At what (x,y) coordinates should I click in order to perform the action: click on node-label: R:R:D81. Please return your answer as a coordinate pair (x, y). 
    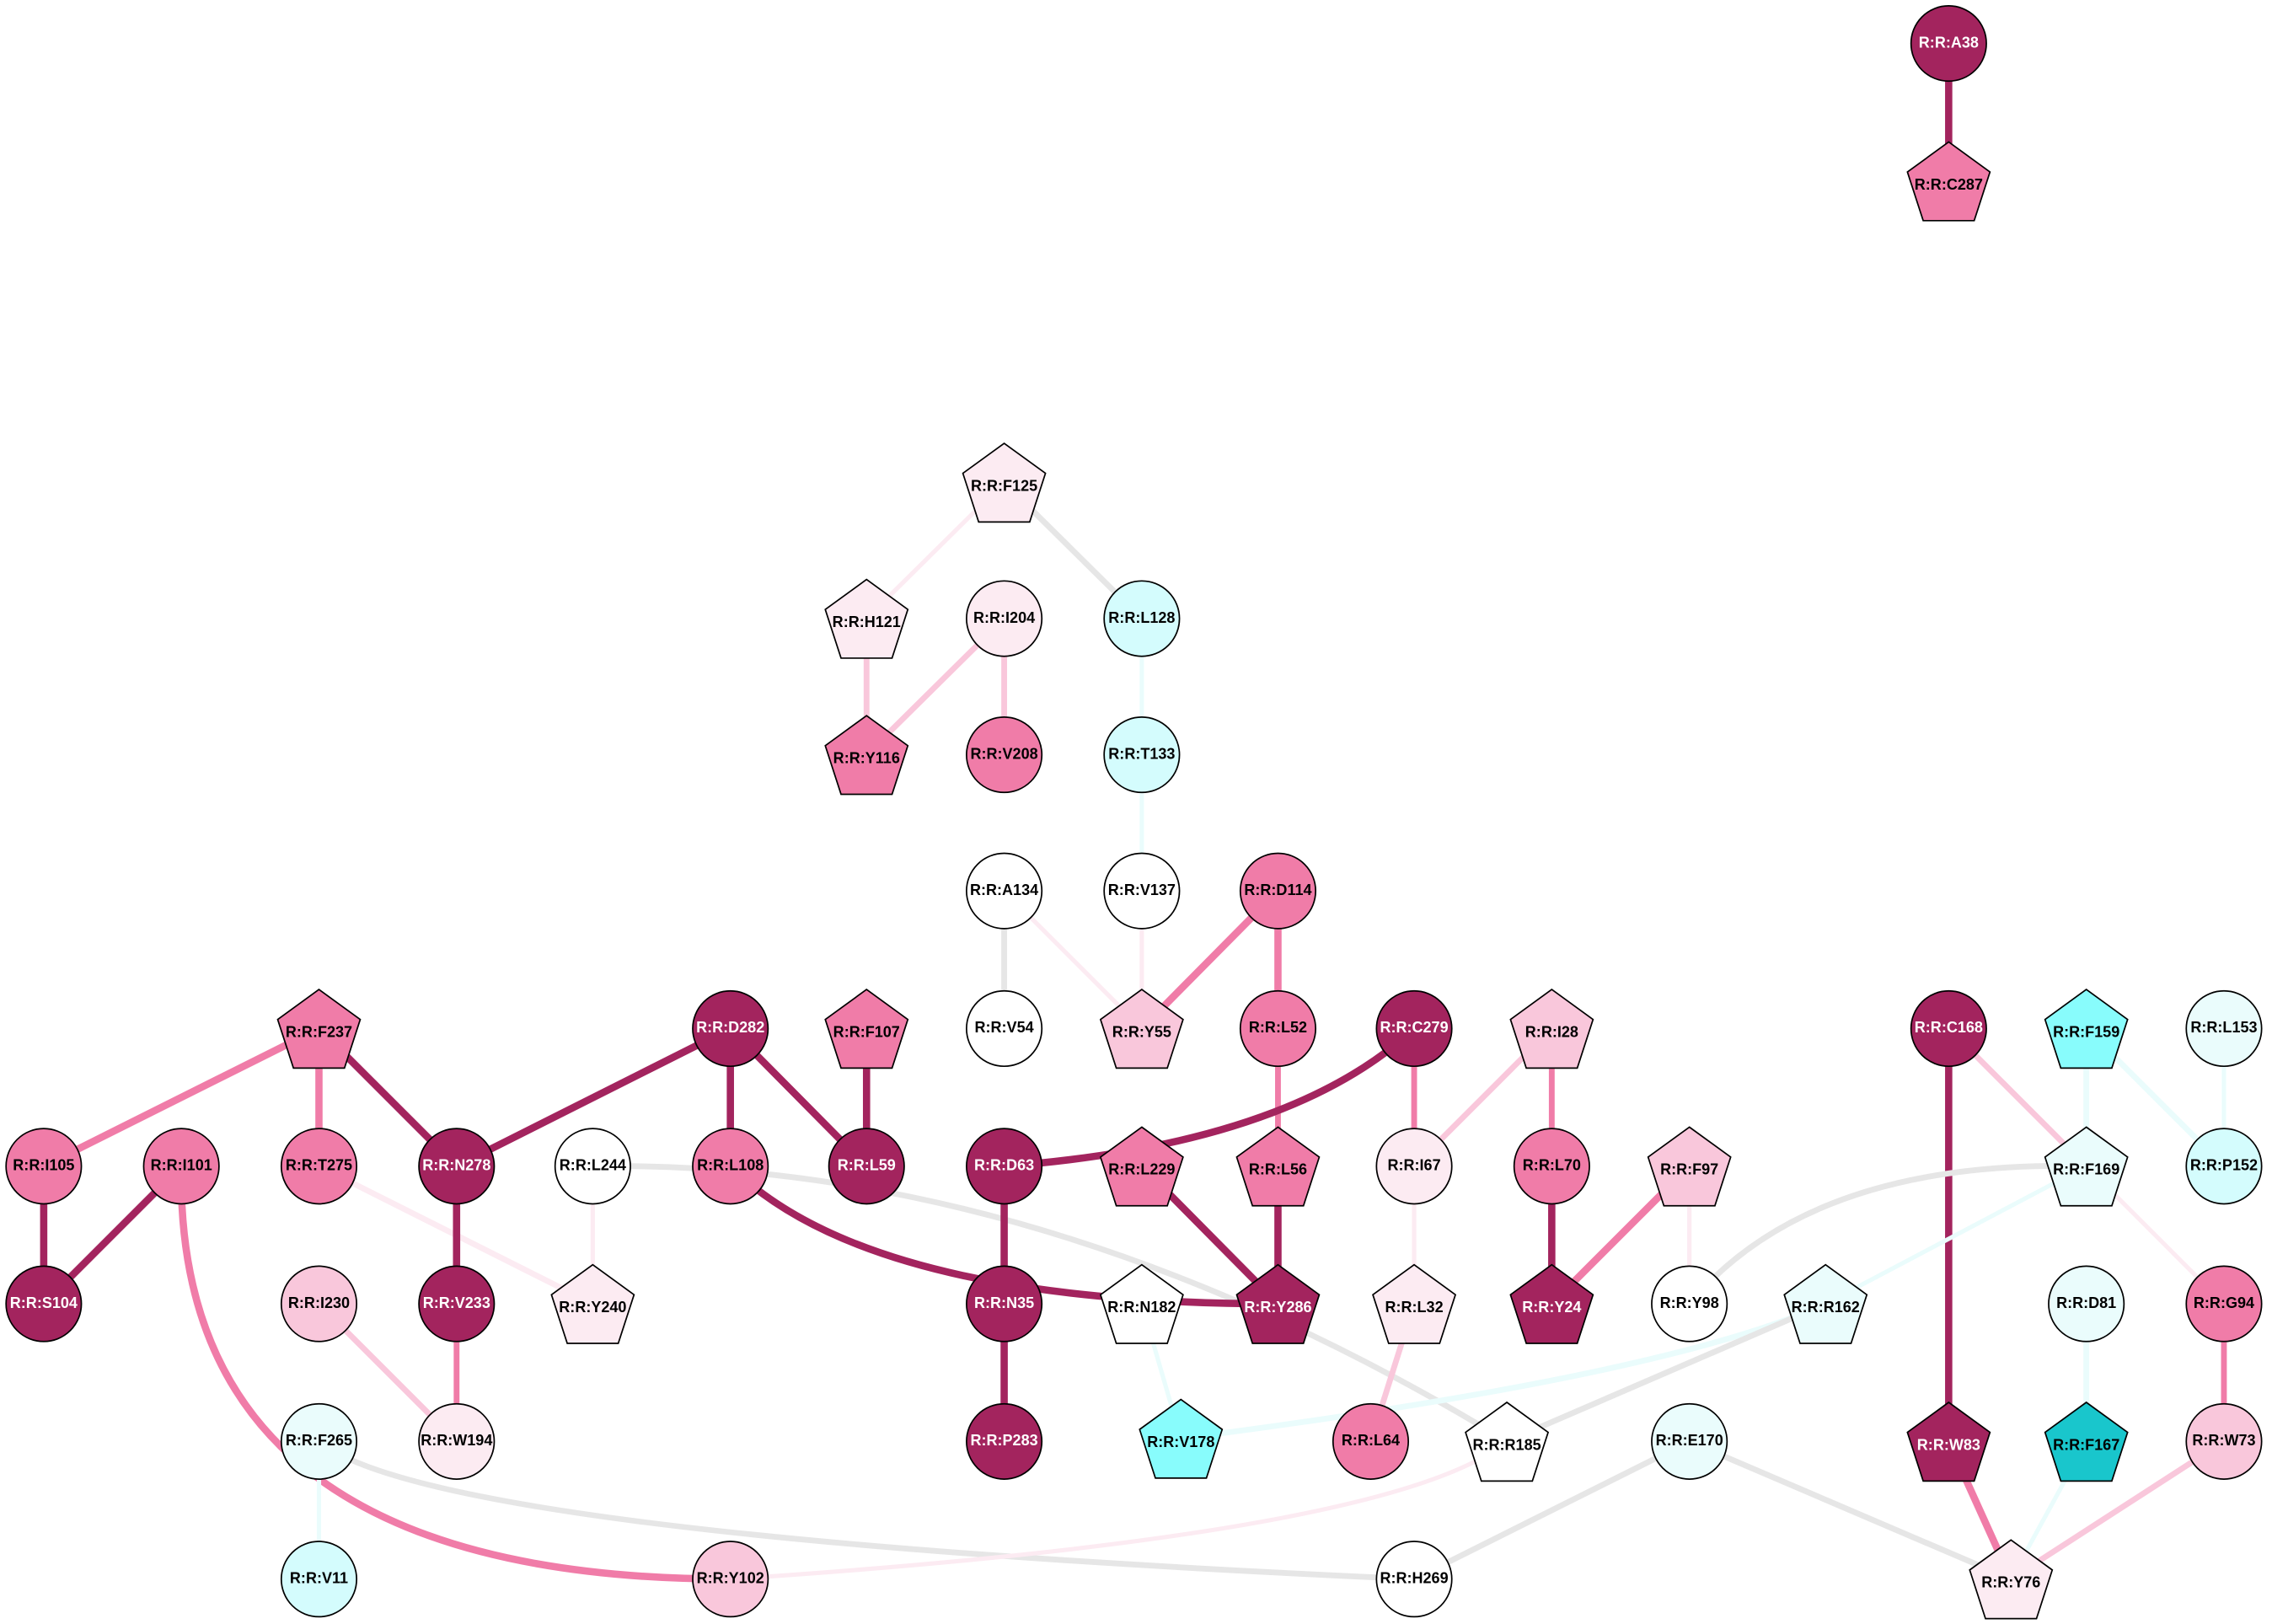
    Looking at the image, I should click on (2086, 1302).